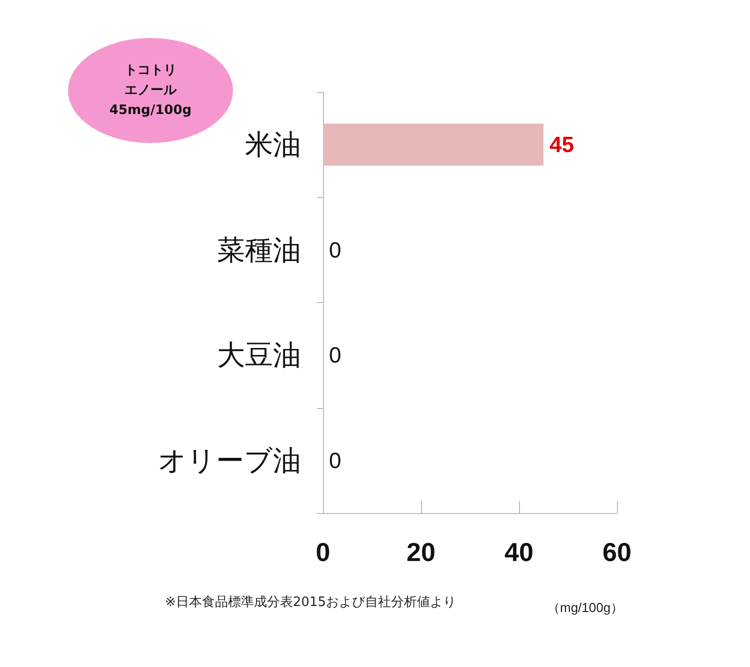 This screenshot has width=750, height=667. I want to click on y-tick-label: オリーブ油, so click(229, 460).